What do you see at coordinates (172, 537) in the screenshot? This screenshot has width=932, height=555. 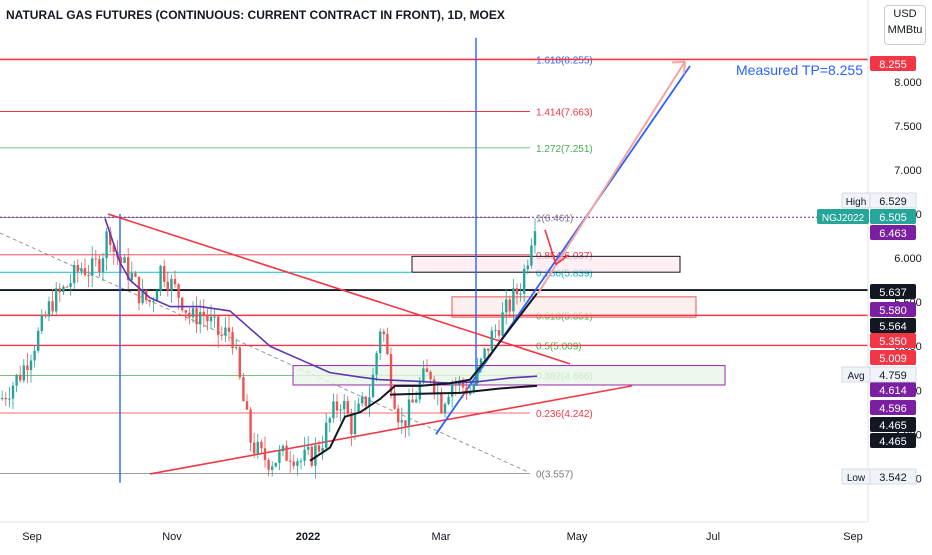 I see `time-axis-tick-label: Nov` at bounding box center [172, 537].